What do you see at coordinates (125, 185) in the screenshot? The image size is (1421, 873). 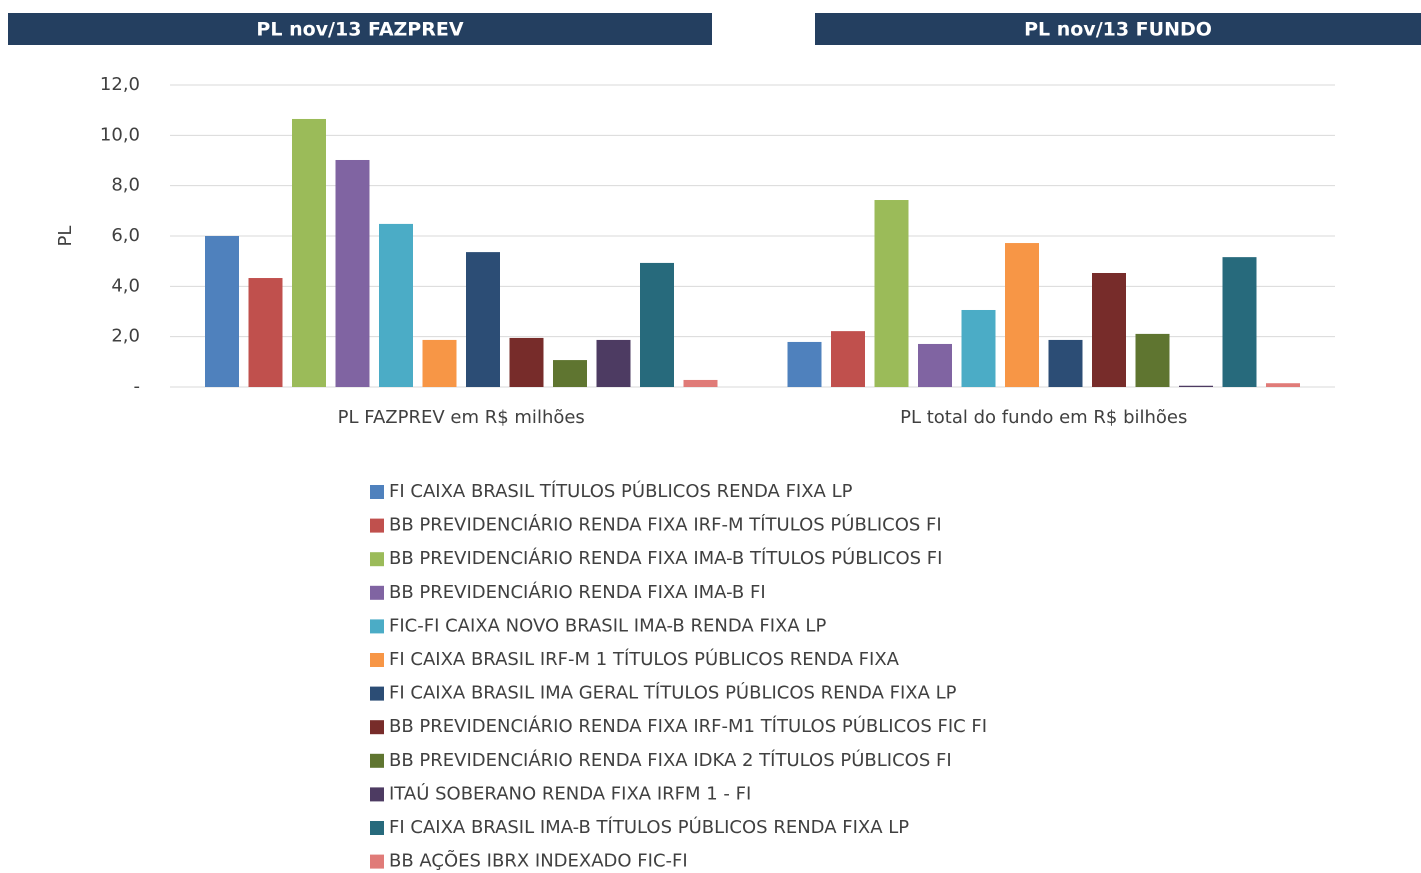 I see `y-tick-label: 8,0` at bounding box center [125, 185].